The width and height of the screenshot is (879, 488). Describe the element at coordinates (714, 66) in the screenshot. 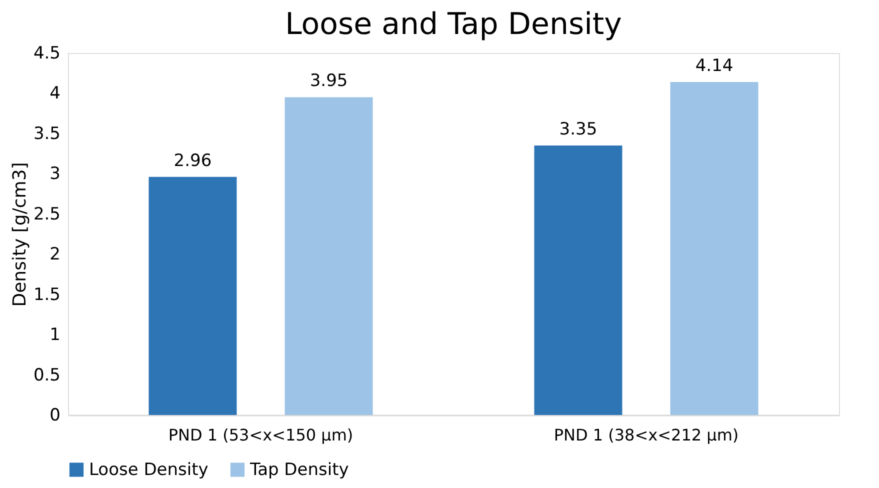

I see `data-label: 4.14` at that location.